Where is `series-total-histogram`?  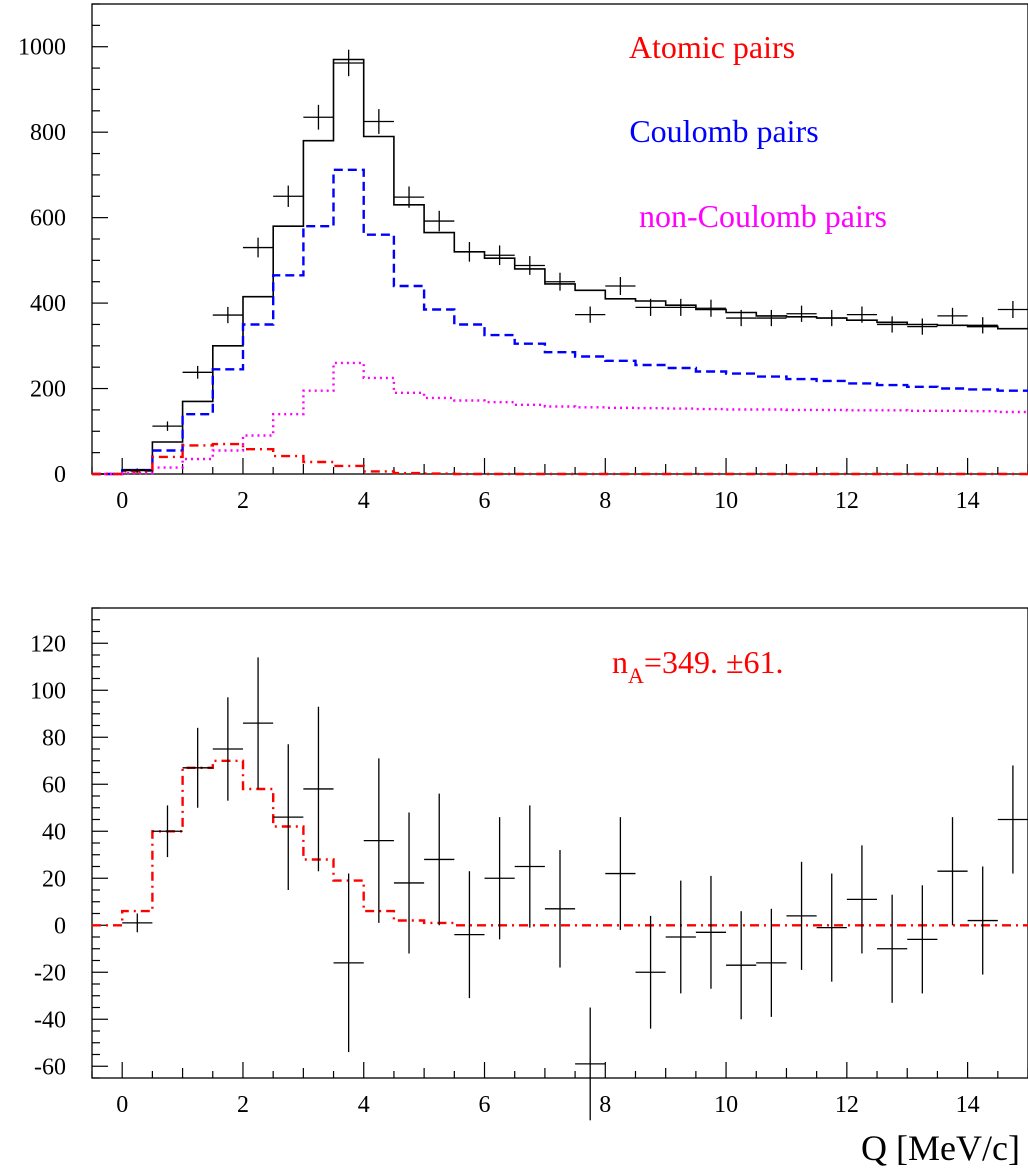 series-total-histogram is located at coordinates (560, 843).